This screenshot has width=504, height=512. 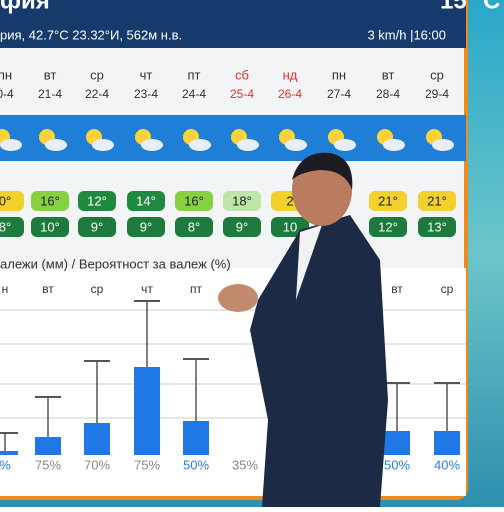 What do you see at coordinates (194, 94) in the screenshot?
I see `day-date: 24-4` at bounding box center [194, 94].